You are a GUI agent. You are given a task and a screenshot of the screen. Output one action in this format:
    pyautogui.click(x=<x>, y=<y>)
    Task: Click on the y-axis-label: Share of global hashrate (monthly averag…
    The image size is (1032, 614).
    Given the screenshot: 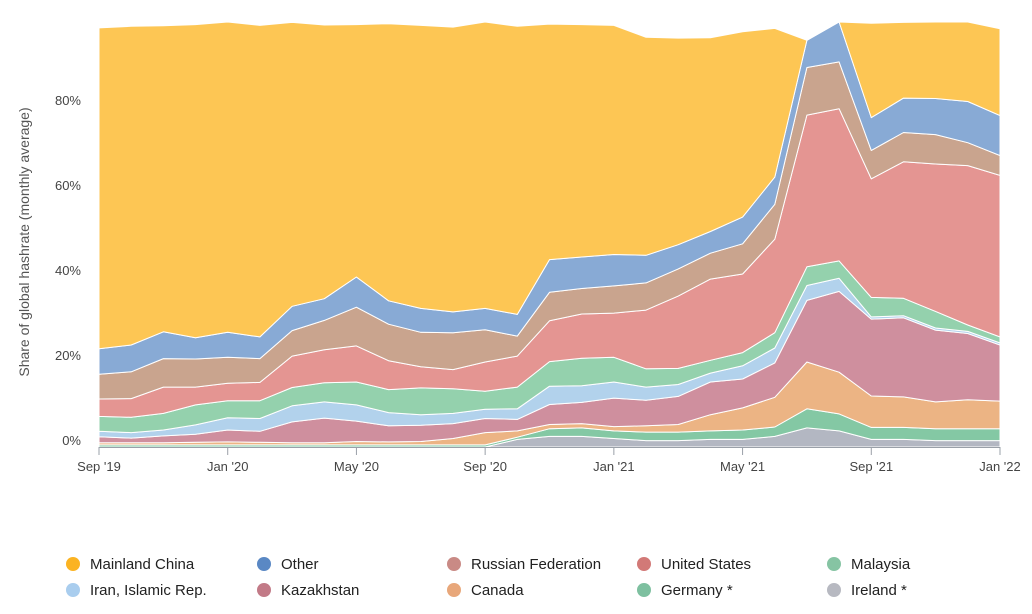 What is the action you would take?
    pyautogui.click(x=24, y=241)
    